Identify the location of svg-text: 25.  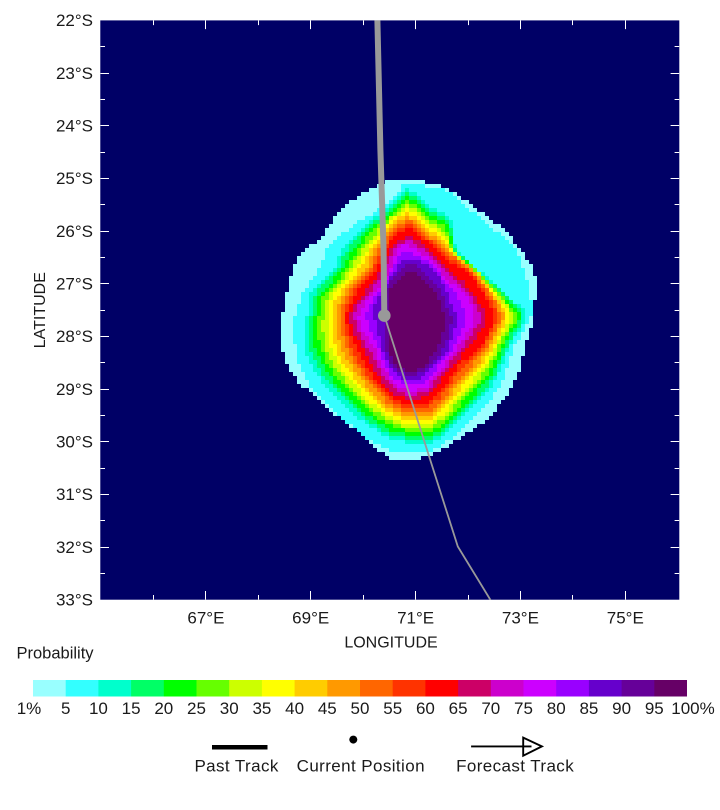
(196, 708).